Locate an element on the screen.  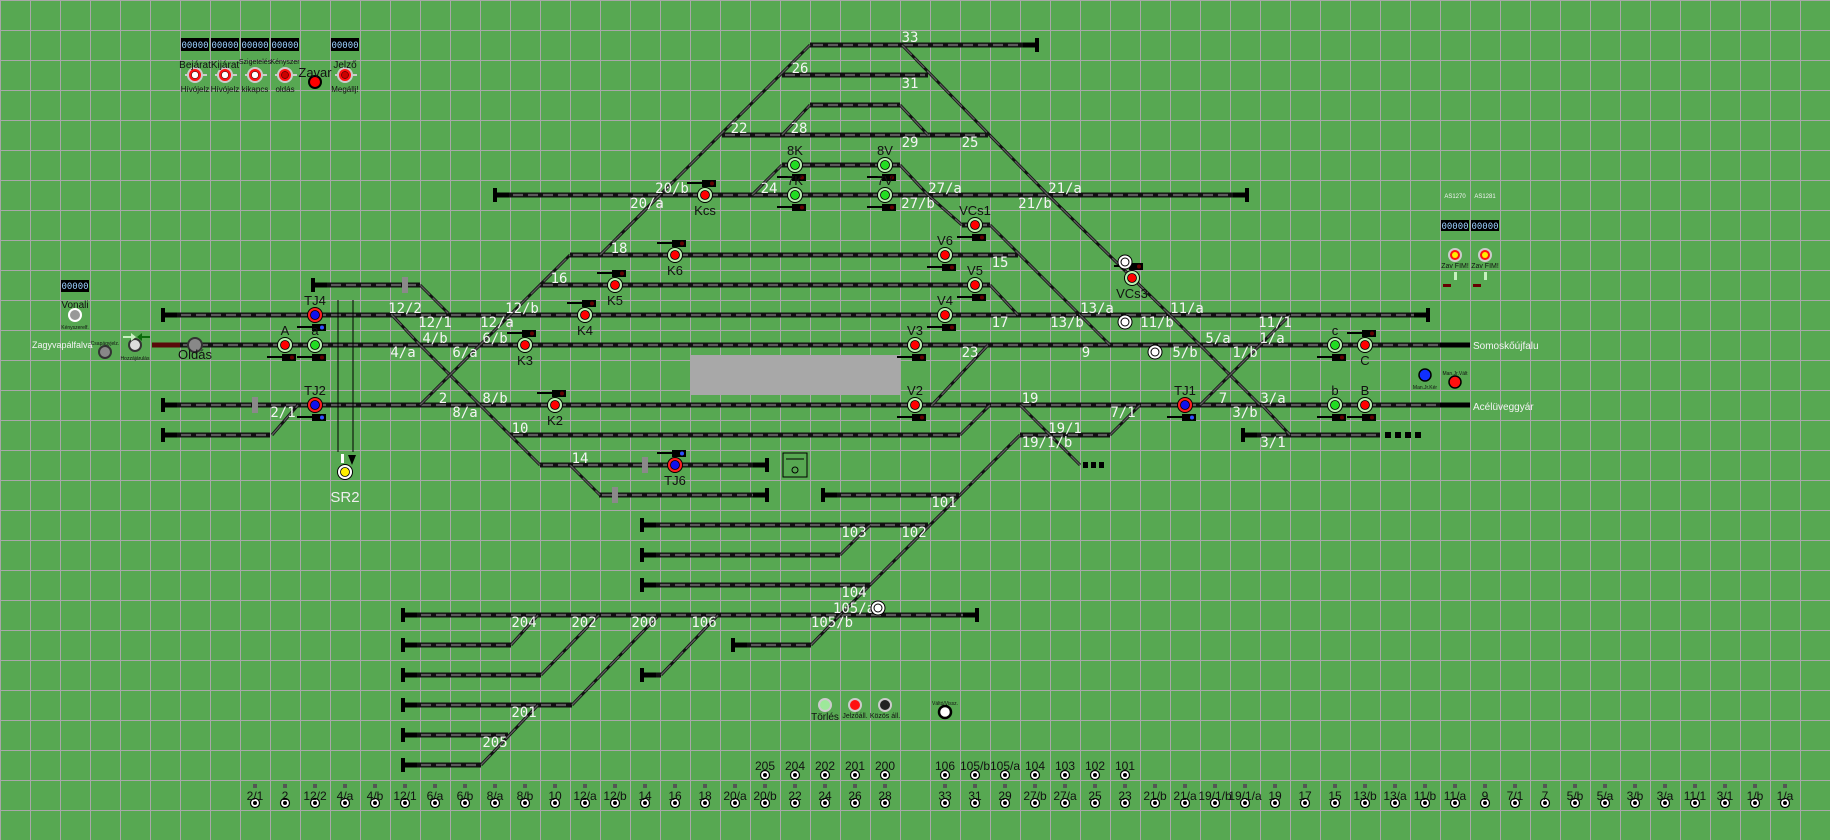
signal-k3 is located at coordinates (521, 341).